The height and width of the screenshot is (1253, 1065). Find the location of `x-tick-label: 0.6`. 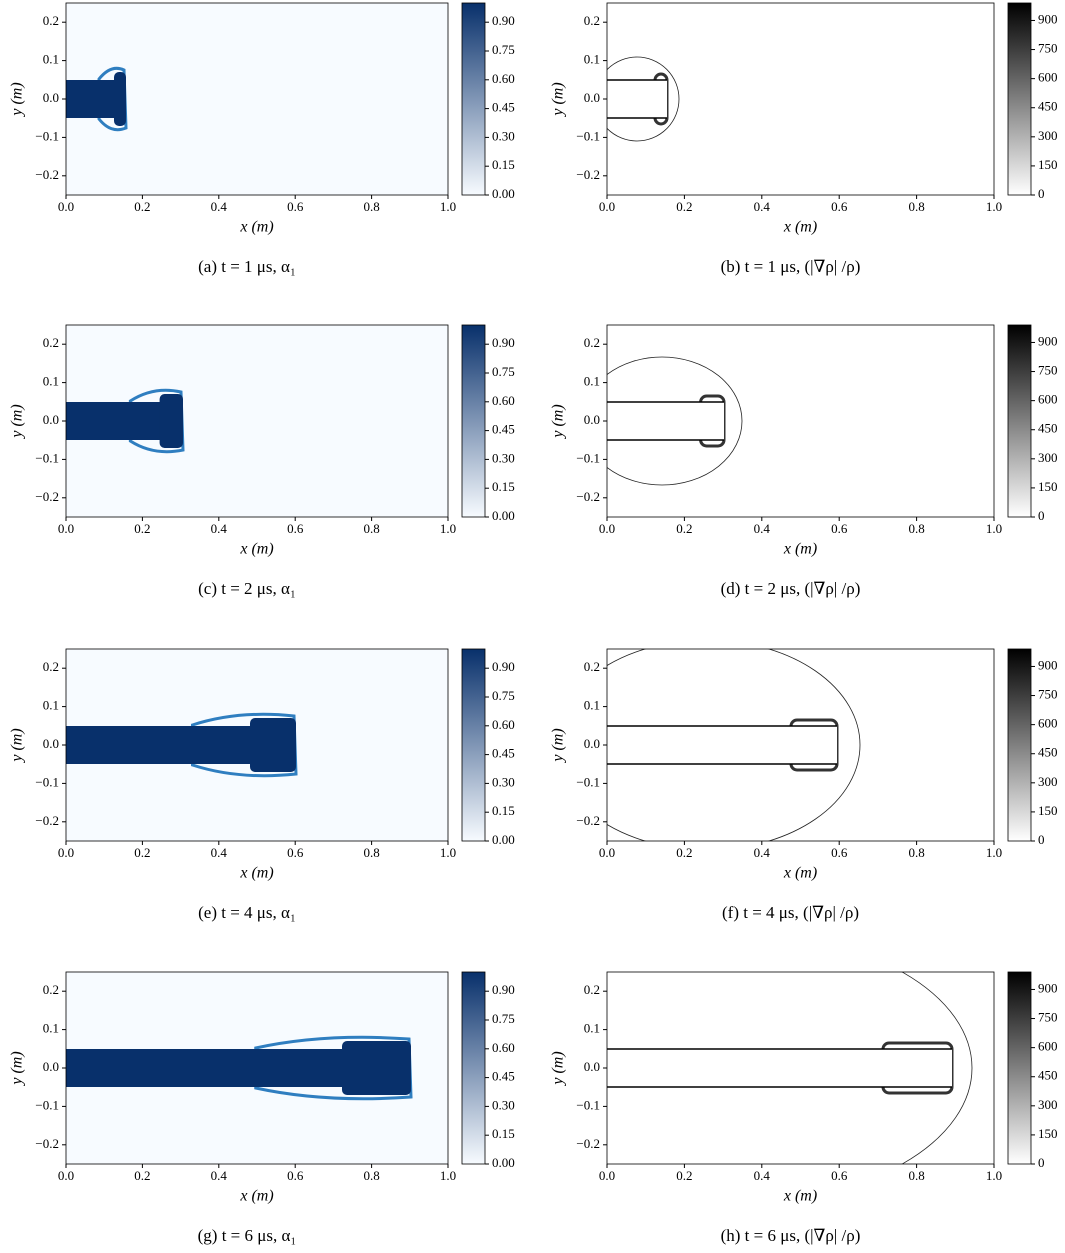

x-tick-label: 0.6 is located at coordinates (295, 528).